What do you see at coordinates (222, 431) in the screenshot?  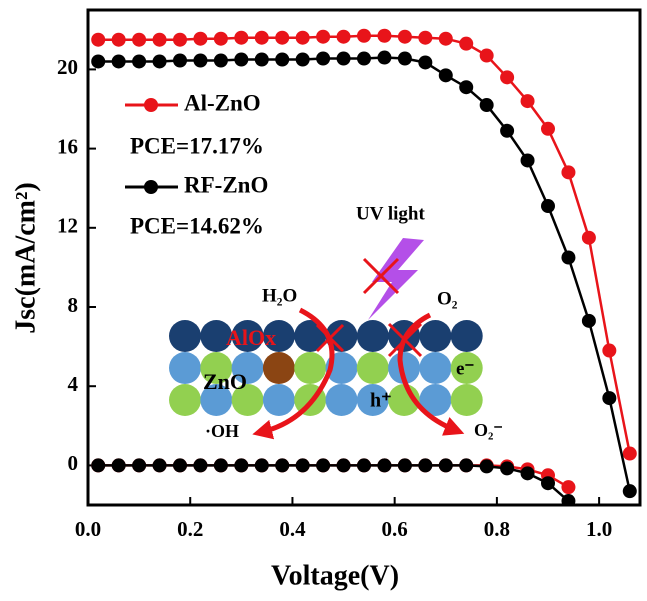 I see `inset-label: ·OH` at bounding box center [222, 431].